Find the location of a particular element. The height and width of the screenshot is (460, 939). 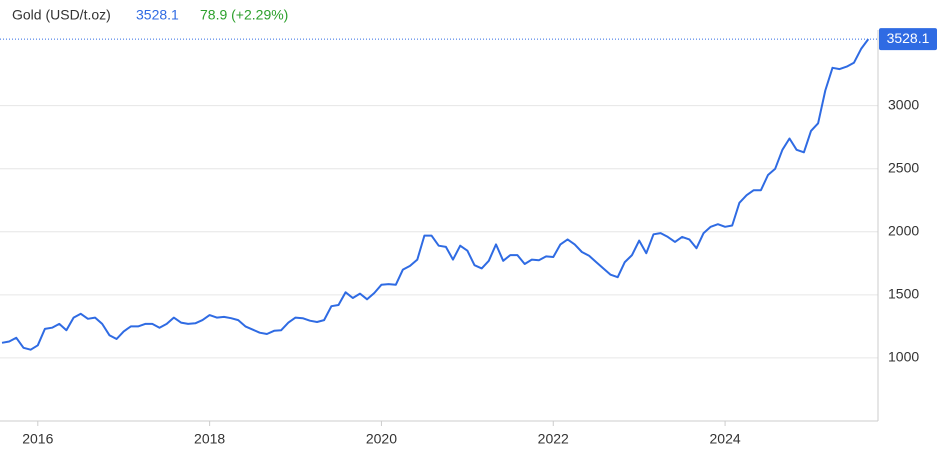

y-tick-label: 2000 is located at coordinates (903, 231).